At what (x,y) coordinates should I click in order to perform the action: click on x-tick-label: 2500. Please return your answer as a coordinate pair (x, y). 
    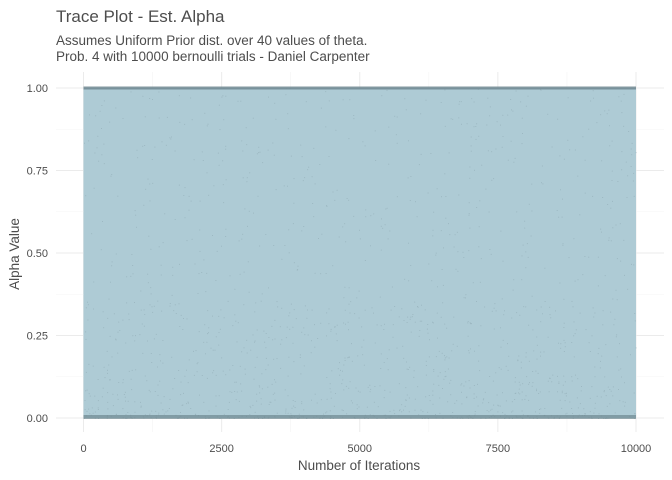
    Looking at the image, I should click on (221, 449).